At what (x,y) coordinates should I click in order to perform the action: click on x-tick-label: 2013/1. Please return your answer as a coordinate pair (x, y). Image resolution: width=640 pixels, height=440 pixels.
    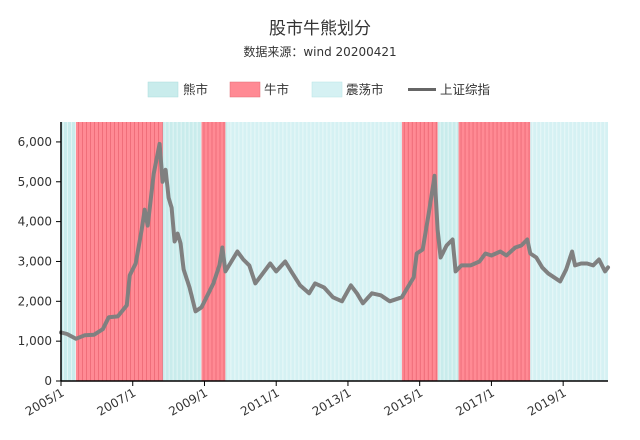
    Looking at the image, I should click on (332, 401).